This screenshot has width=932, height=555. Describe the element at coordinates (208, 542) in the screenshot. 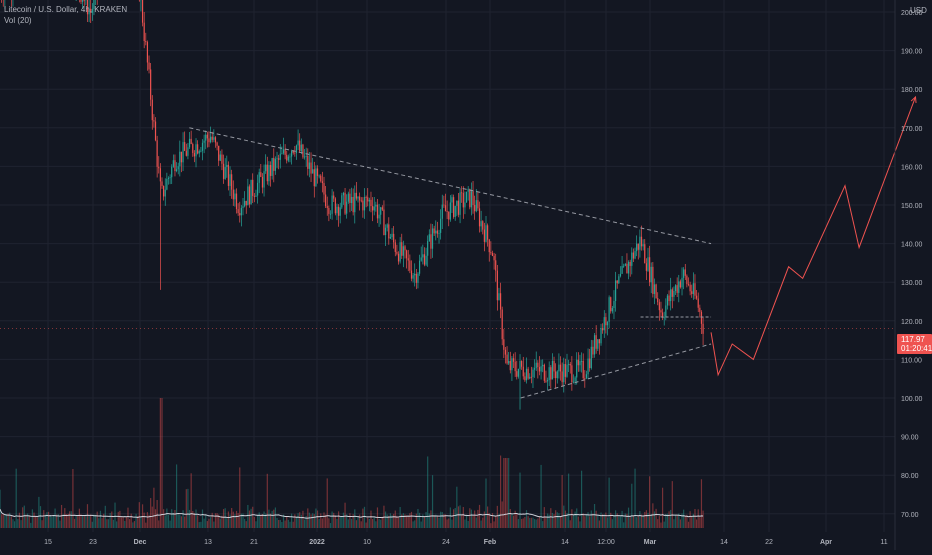

I see `time-tick-label: 13` at that location.